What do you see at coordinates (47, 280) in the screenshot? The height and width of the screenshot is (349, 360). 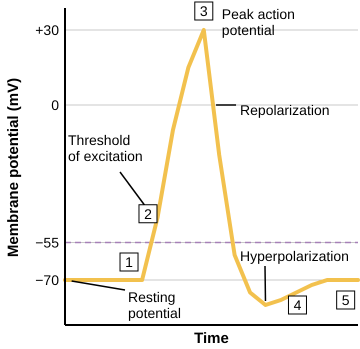 I see `y-tick-label: −70` at bounding box center [47, 280].